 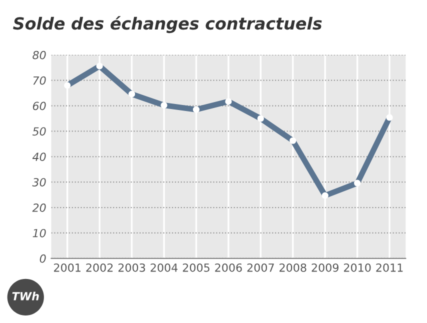 What do you see at coordinates (164, 267) in the screenshot?
I see `x-tick-label: 2004` at bounding box center [164, 267].